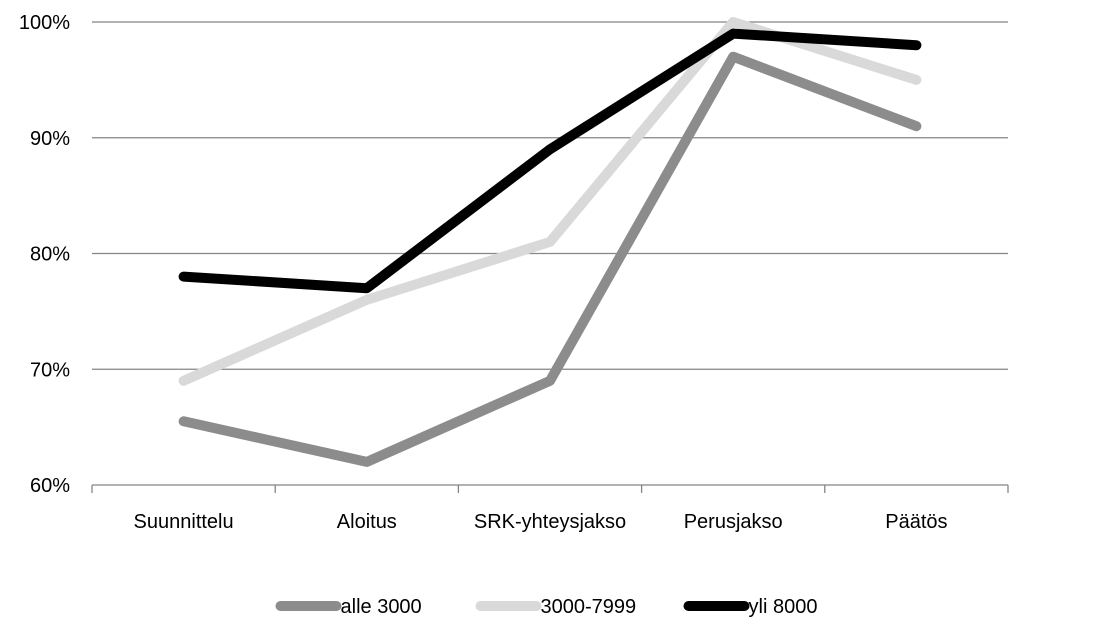  What do you see at coordinates (550, 522) in the screenshot?
I see `x-tick-label: SRK-yhteysjakso` at bounding box center [550, 522].